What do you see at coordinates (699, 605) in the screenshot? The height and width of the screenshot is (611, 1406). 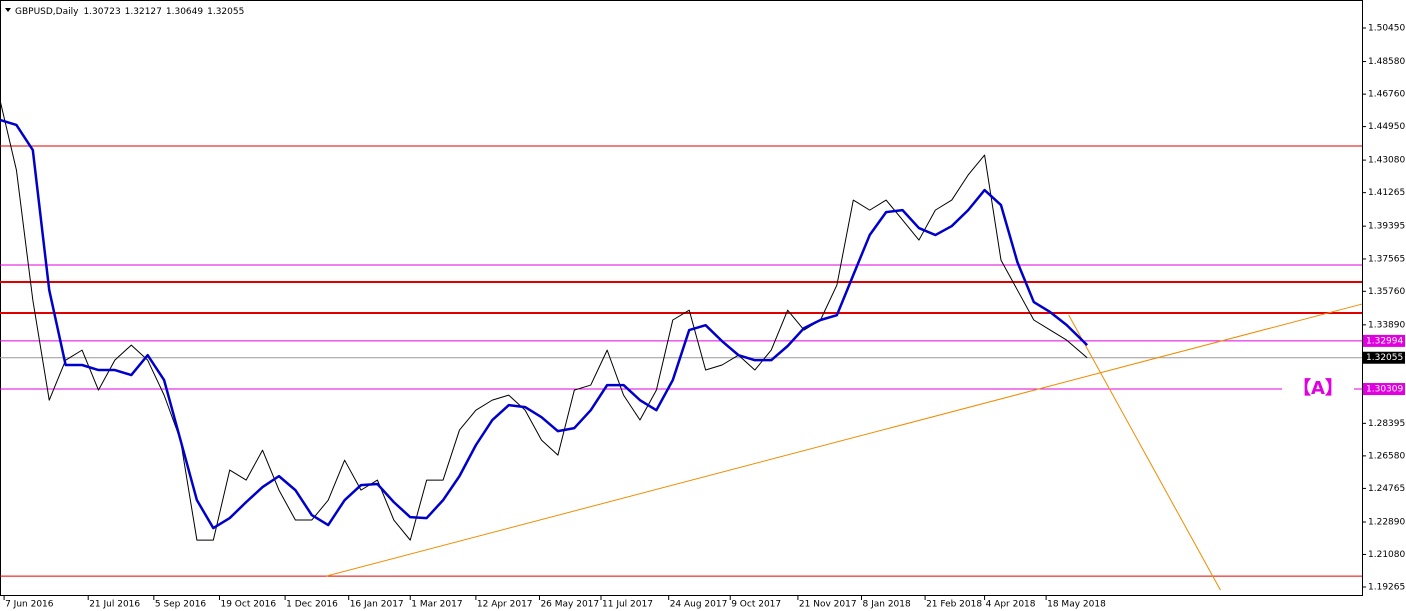 I see `x-tick-label: 24 Aug 2017` at bounding box center [699, 605].